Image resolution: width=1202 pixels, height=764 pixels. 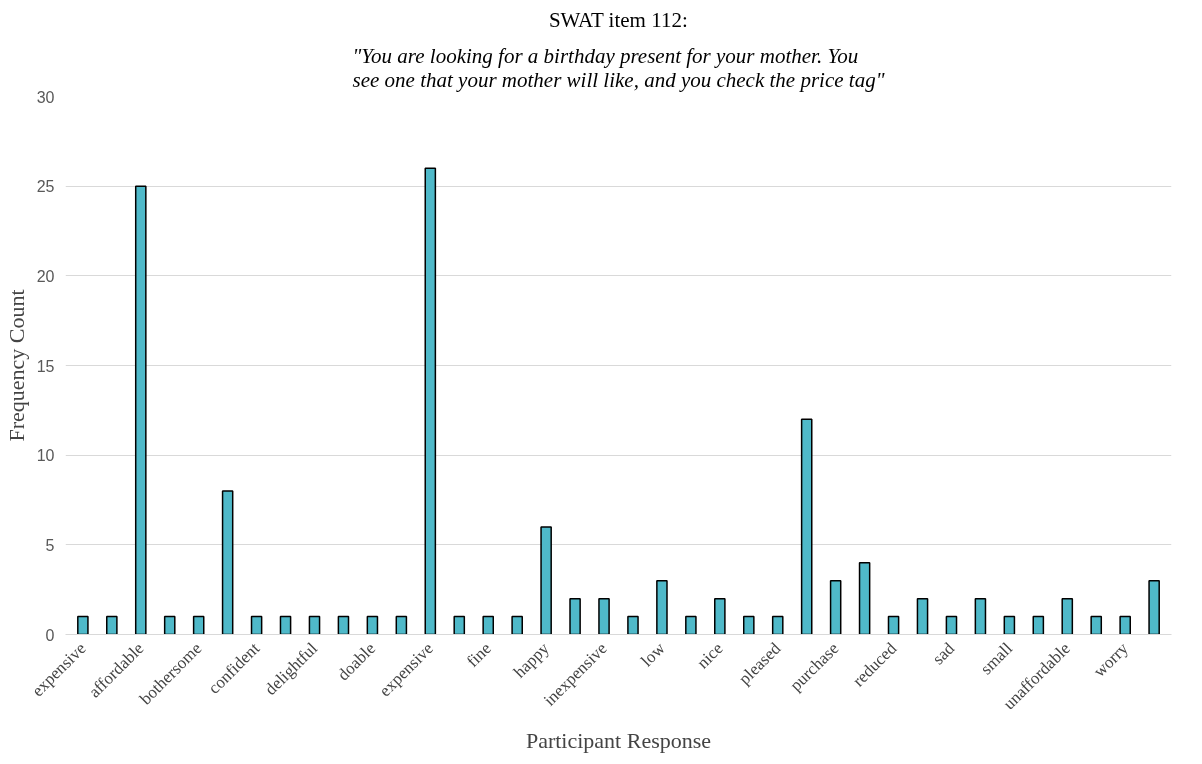 I want to click on chart-title: SWAT item 112:, so click(x=618, y=19).